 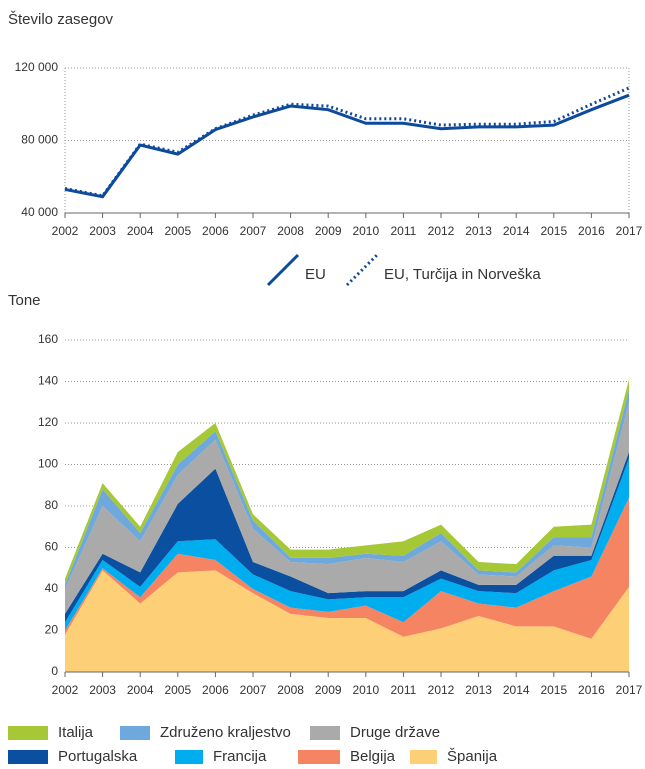 What do you see at coordinates (347, 621) in the screenshot?
I see `area-series` at bounding box center [347, 621].